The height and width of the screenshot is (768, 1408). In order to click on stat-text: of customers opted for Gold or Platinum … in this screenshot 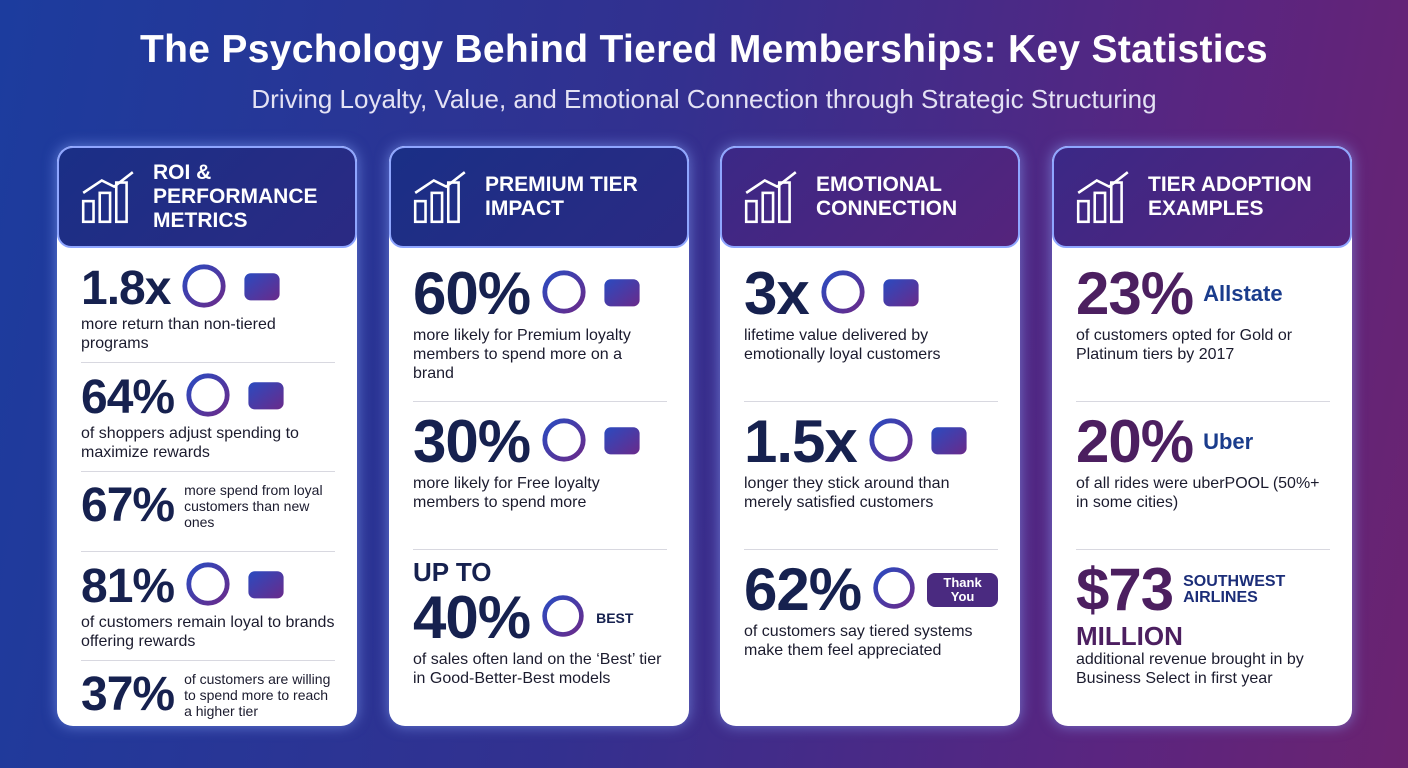, I will do `click(1184, 345)`.